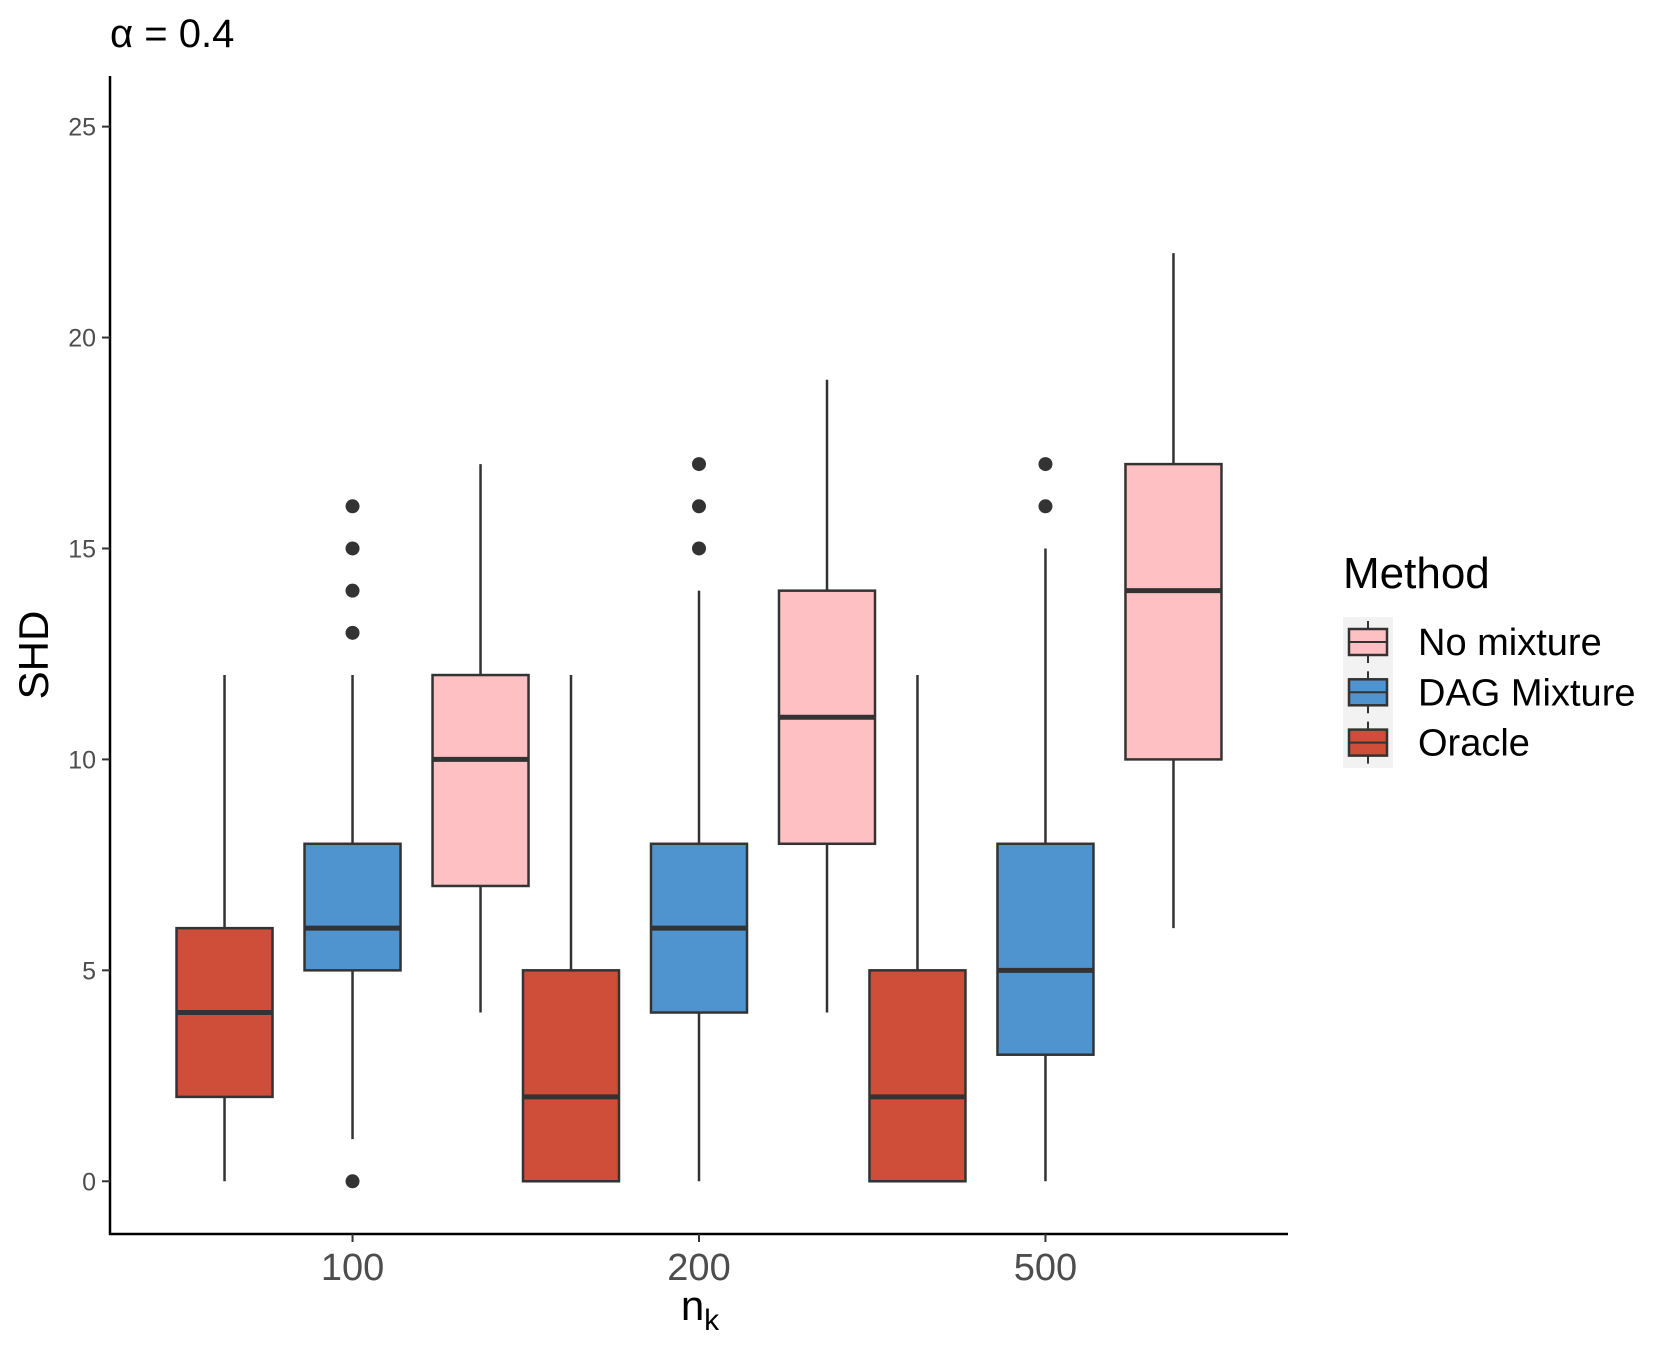  What do you see at coordinates (172, 34) in the screenshot?
I see `chart-title: α = 0.4` at bounding box center [172, 34].